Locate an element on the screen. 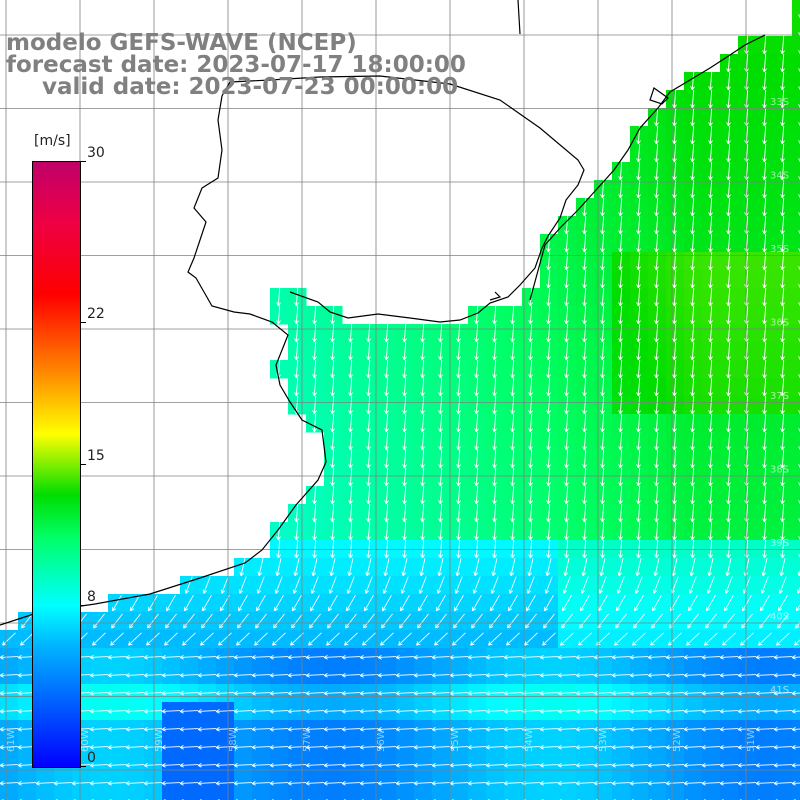 The image size is (800, 800). longitude-label: 59W is located at coordinates (159, 740).